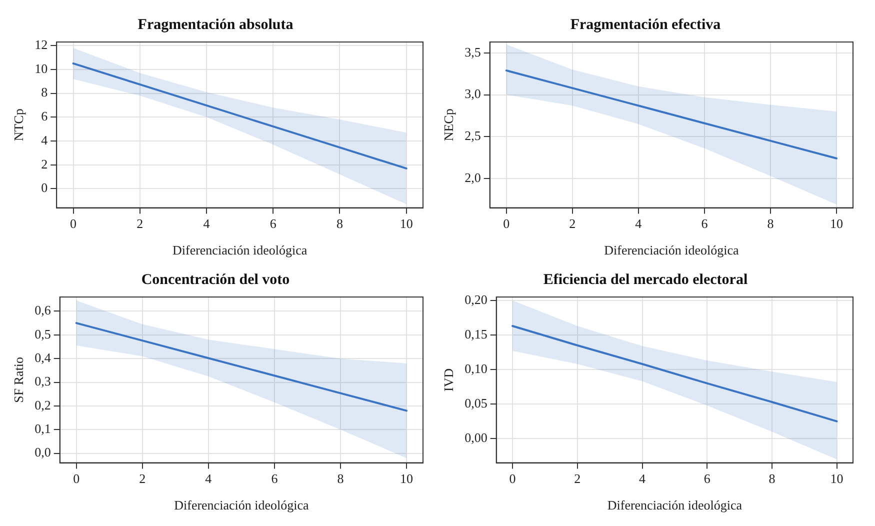 The image size is (875, 526). What do you see at coordinates (448, 380) in the screenshot?
I see `y-axis-title: IVD` at bounding box center [448, 380].